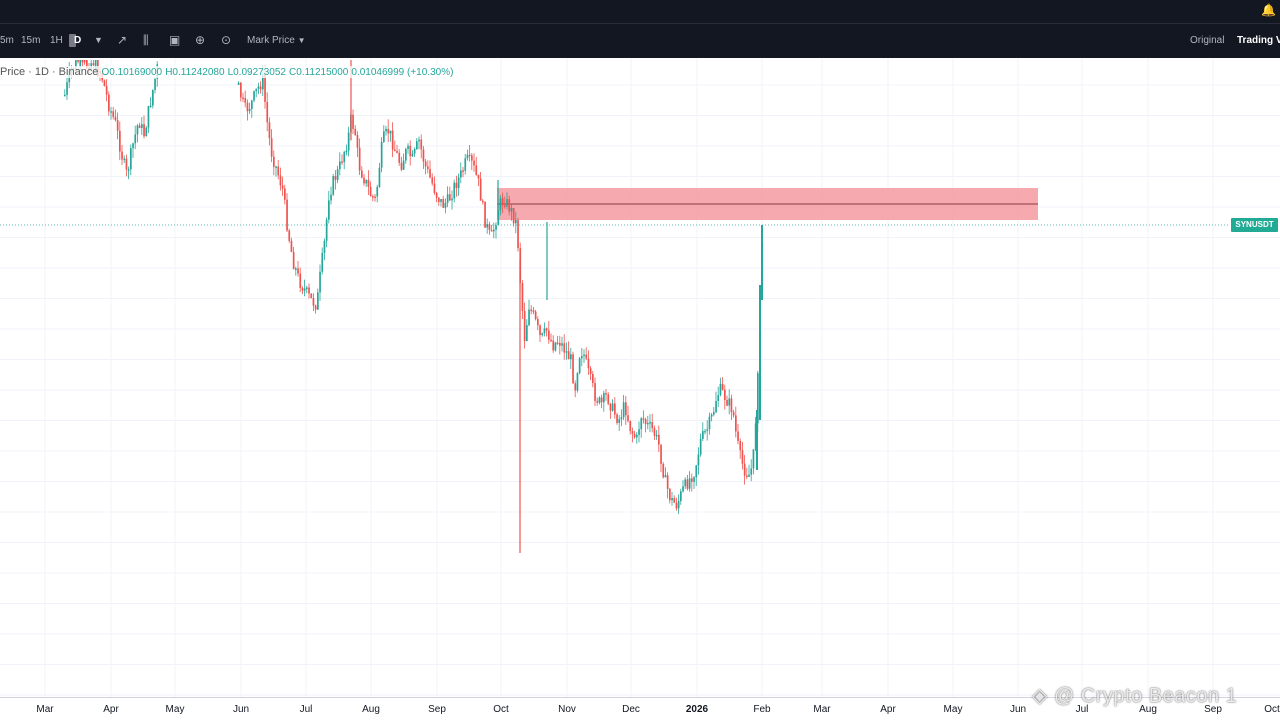  I want to click on x-tick: Apr, so click(888, 709).